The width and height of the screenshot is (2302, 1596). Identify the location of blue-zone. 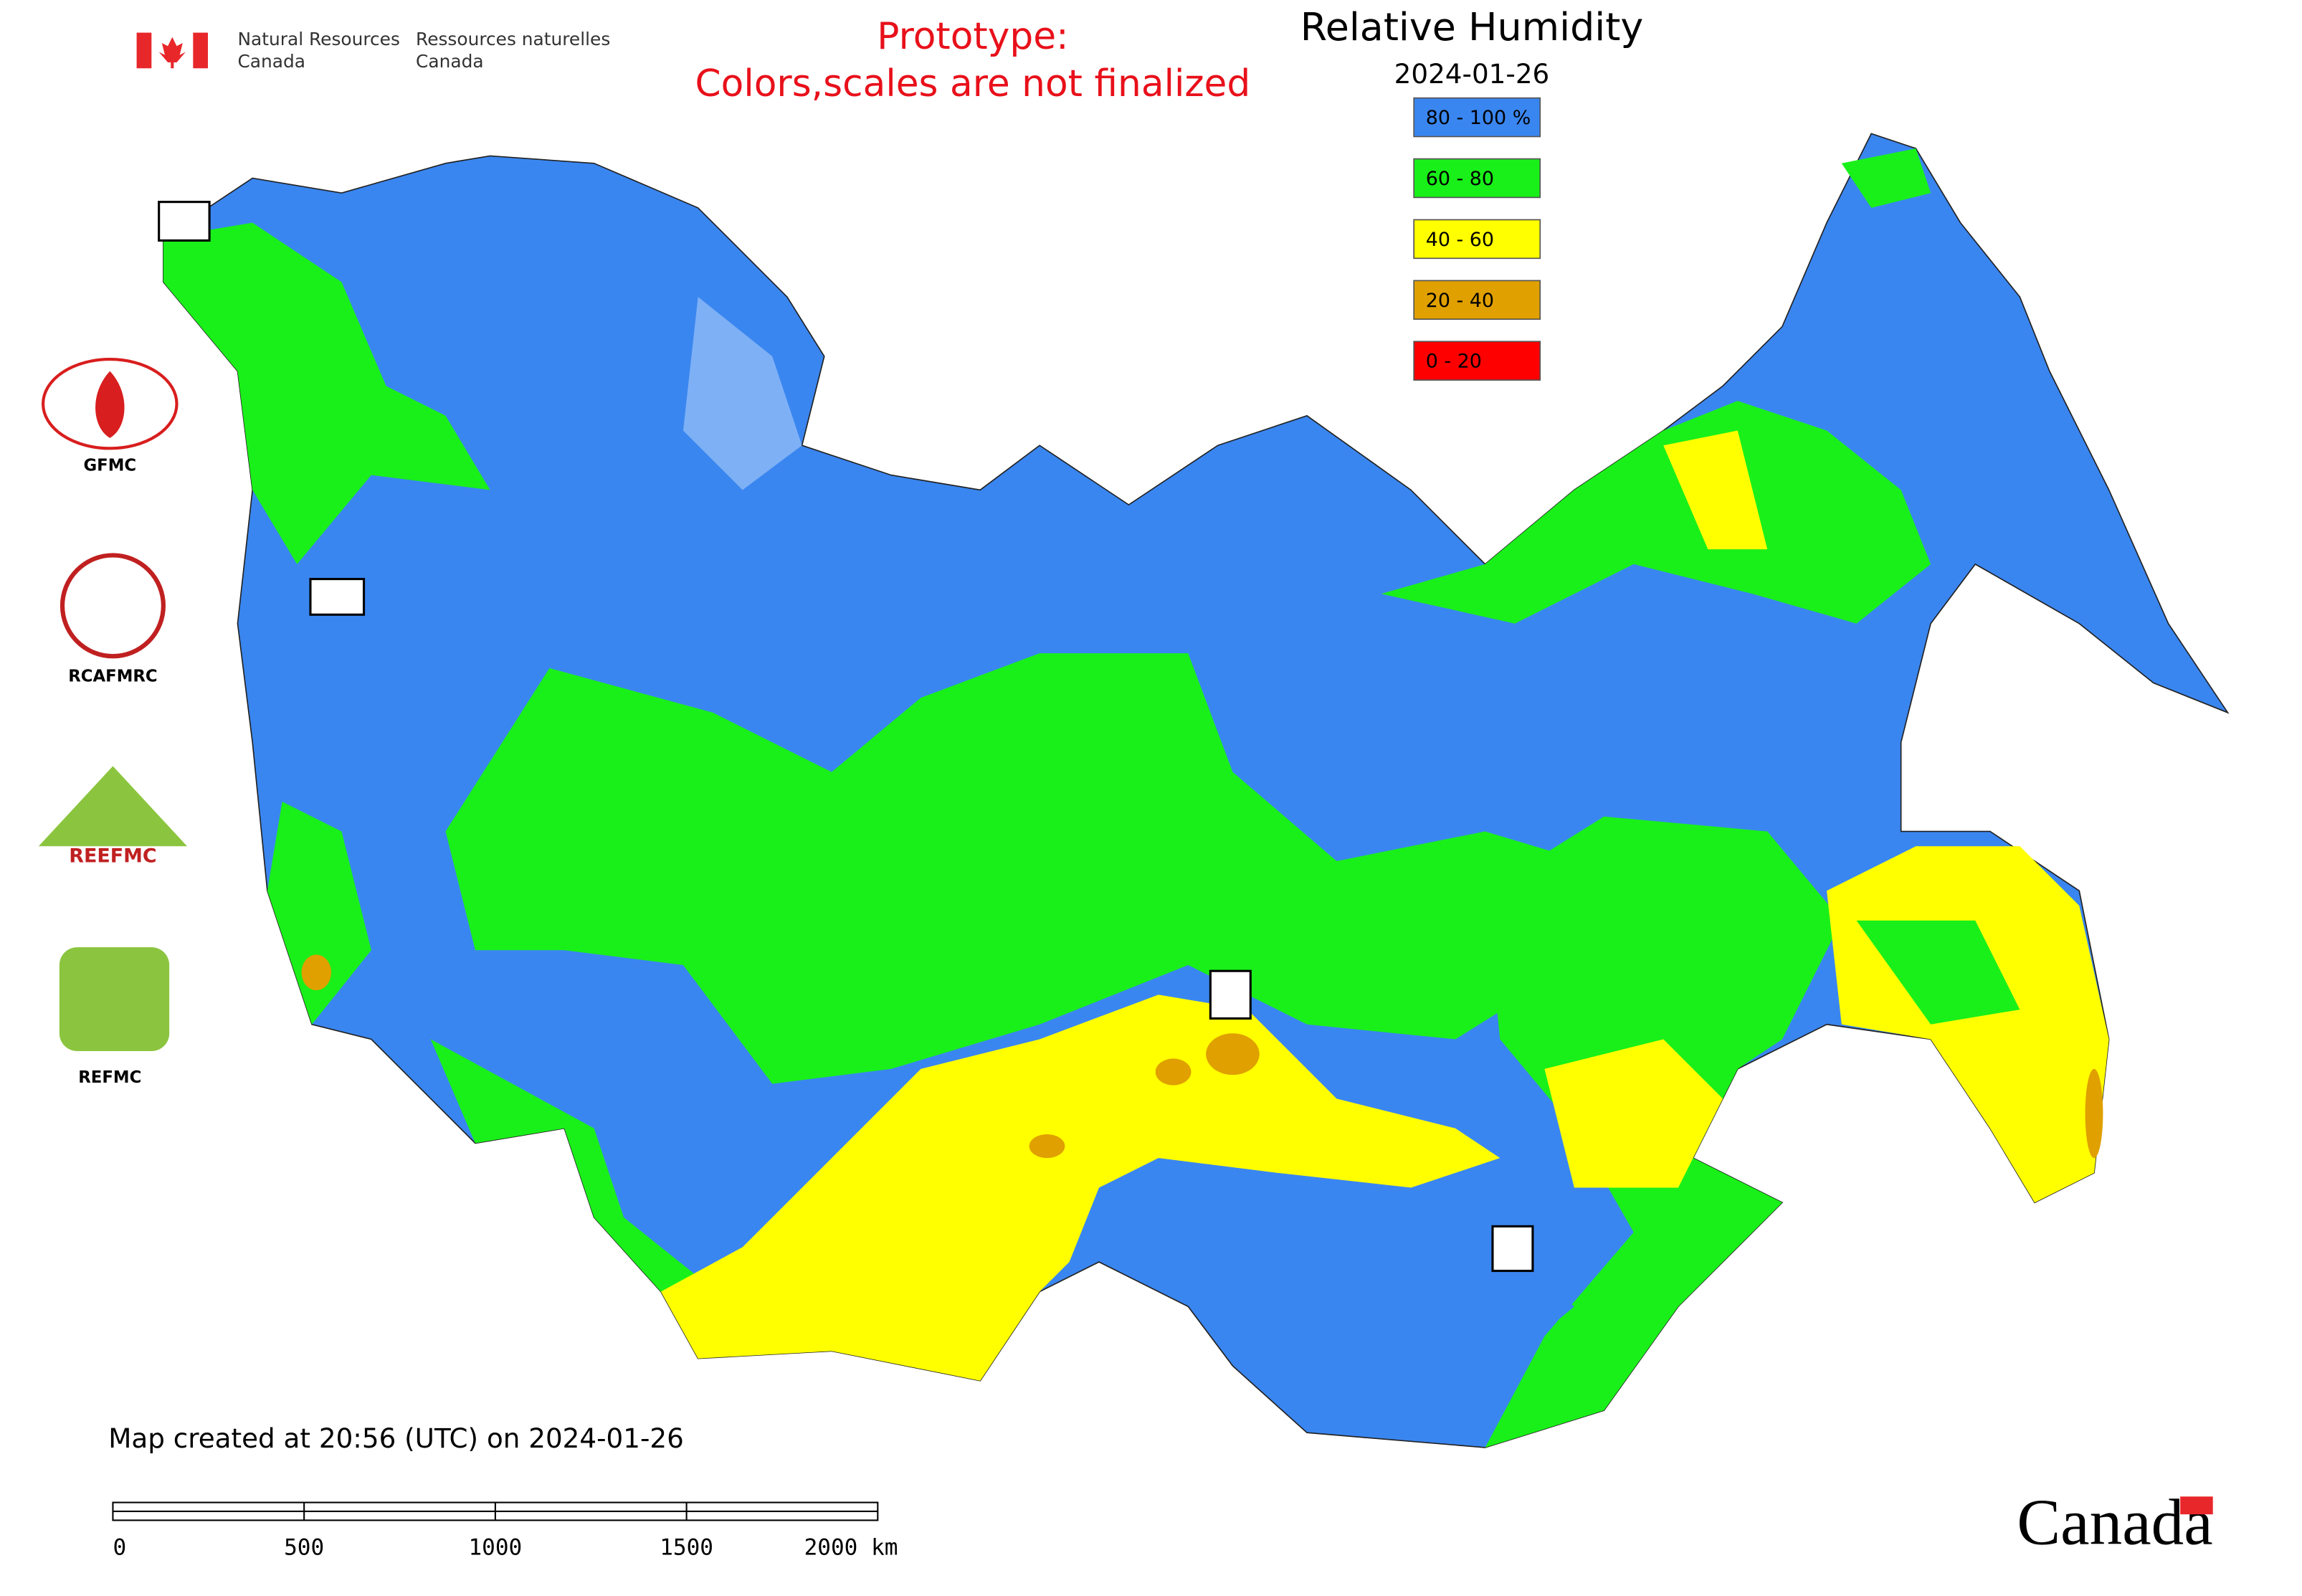
(1351, 1276).